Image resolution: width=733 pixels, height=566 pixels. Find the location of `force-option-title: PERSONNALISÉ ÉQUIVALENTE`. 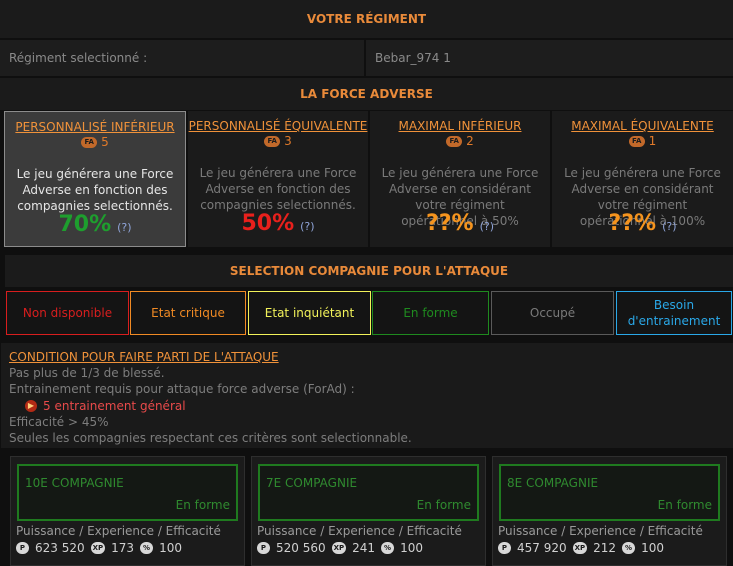

force-option-title: PERSONNALISÉ ÉQUIVALENTE is located at coordinates (278, 126).